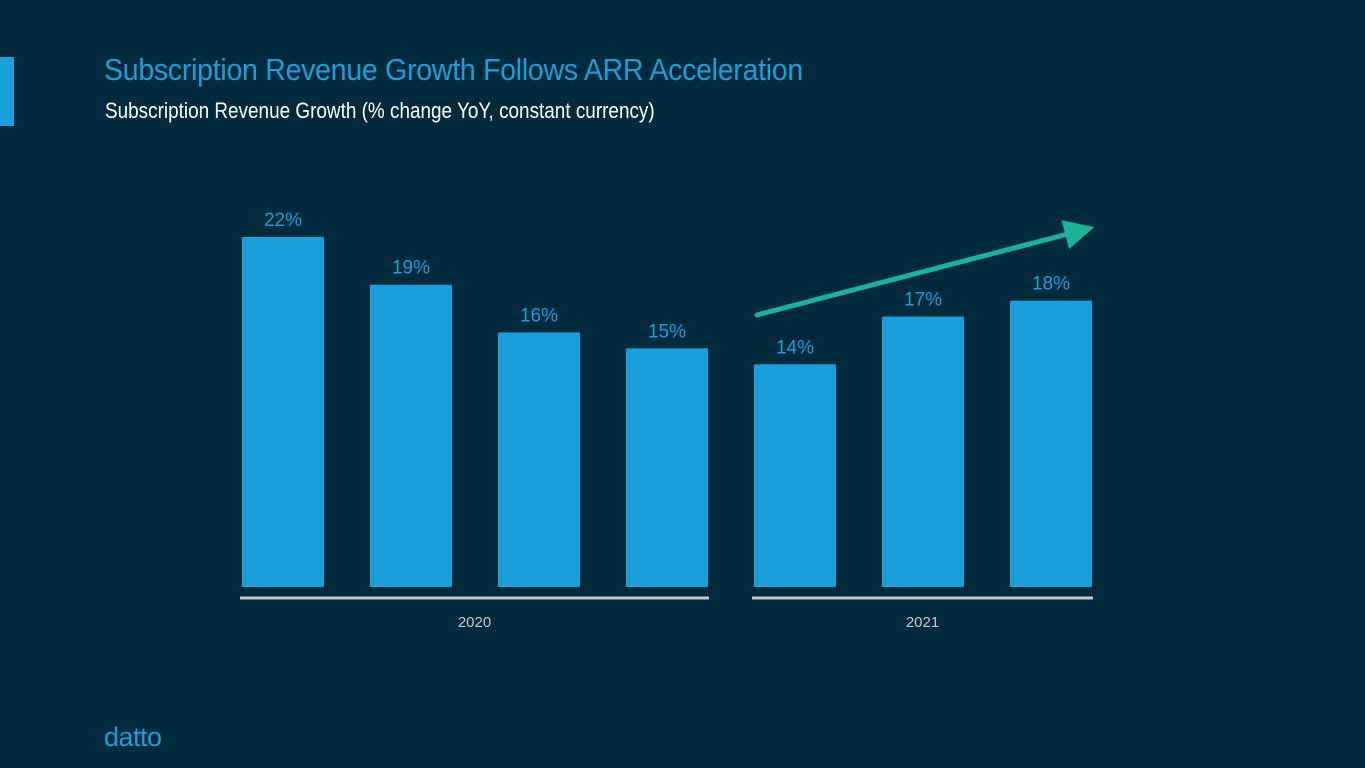 The height and width of the screenshot is (768, 1365). Describe the element at coordinates (411, 268) in the screenshot. I see `data-label-2: 19%` at that location.